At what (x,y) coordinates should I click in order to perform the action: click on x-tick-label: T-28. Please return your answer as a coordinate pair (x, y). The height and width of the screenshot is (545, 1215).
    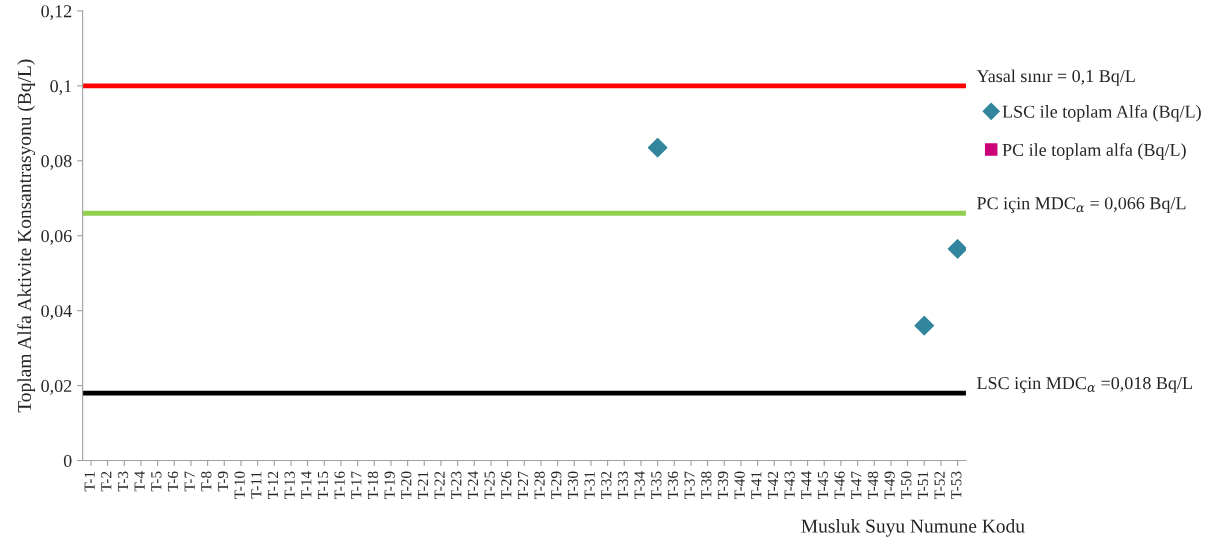
    Looking at the image, I should click on (539, 485).